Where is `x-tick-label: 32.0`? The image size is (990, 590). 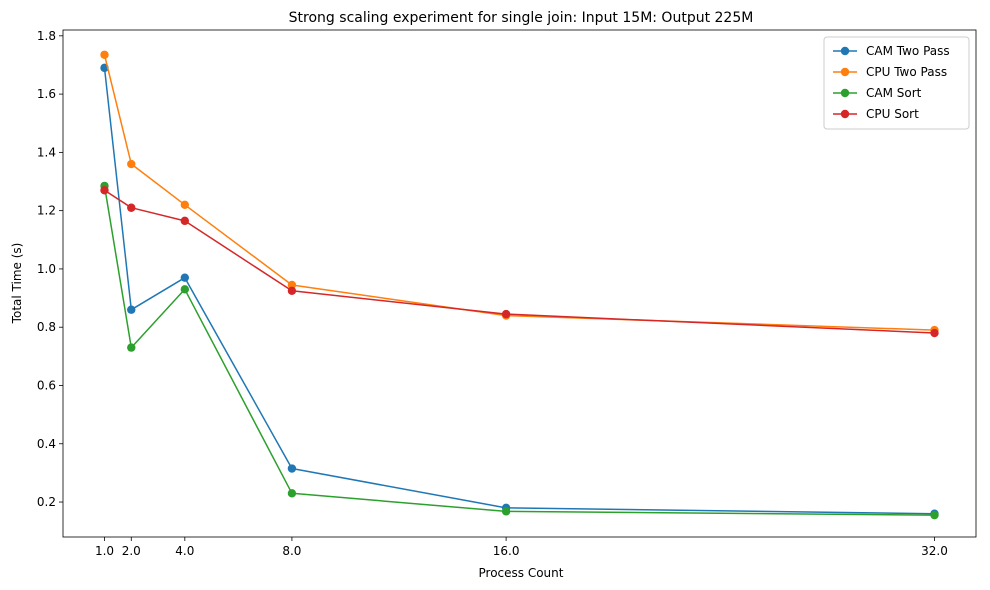 x-tick-label: 32.0 is located at coordinates (934, 551).